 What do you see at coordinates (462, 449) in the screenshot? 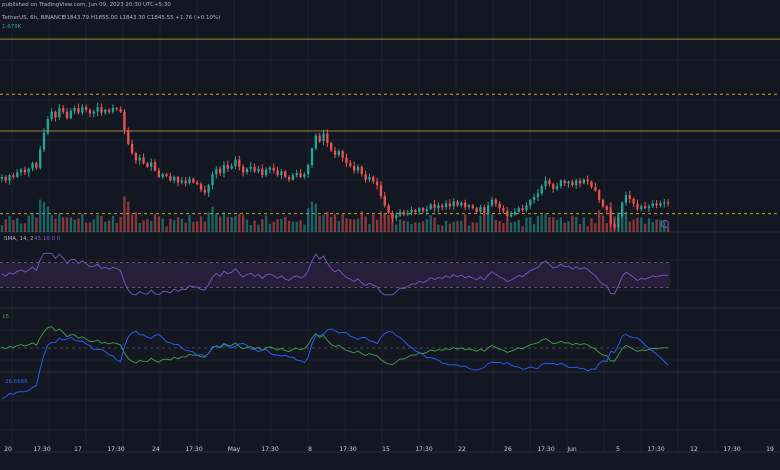
I see `x-tick-label: 22` at bounding box center [462, 449].